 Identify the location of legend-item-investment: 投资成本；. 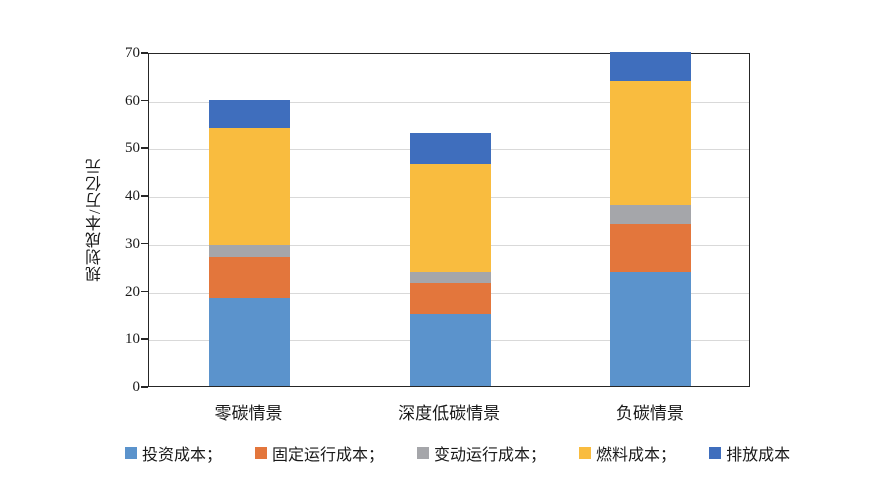
(173, 453).